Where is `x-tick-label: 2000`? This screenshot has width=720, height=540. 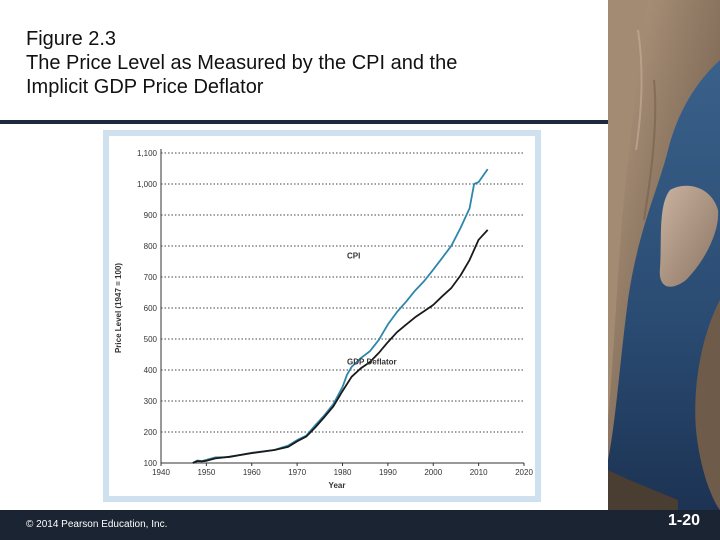
x-tick-label: 2000 is located at coordinates (433, 472).